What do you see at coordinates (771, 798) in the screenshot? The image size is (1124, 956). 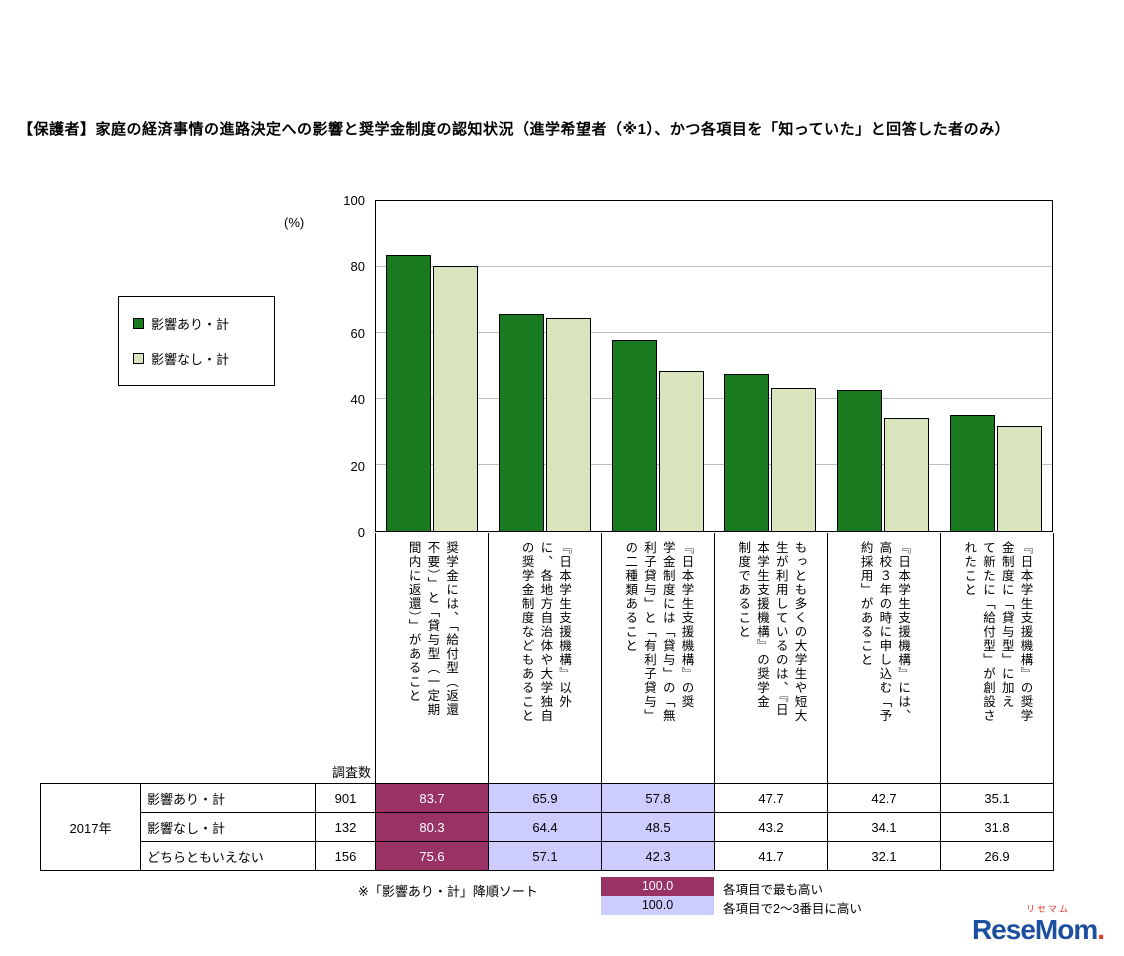 I see `value-cell: 47.7` at bounding box center [771, 798].